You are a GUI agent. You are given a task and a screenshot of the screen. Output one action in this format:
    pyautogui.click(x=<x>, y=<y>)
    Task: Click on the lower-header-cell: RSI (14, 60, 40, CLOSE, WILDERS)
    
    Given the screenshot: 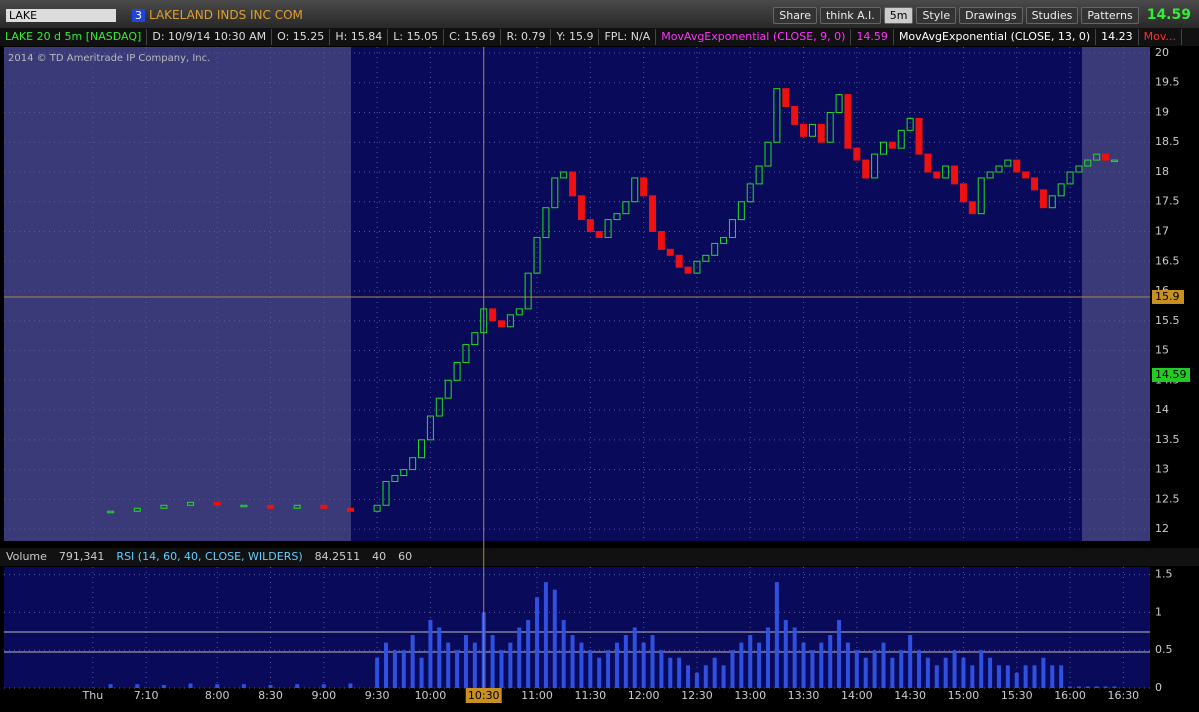 What is the action you would take?
    pyautogui.click(x=209, y=556)
    